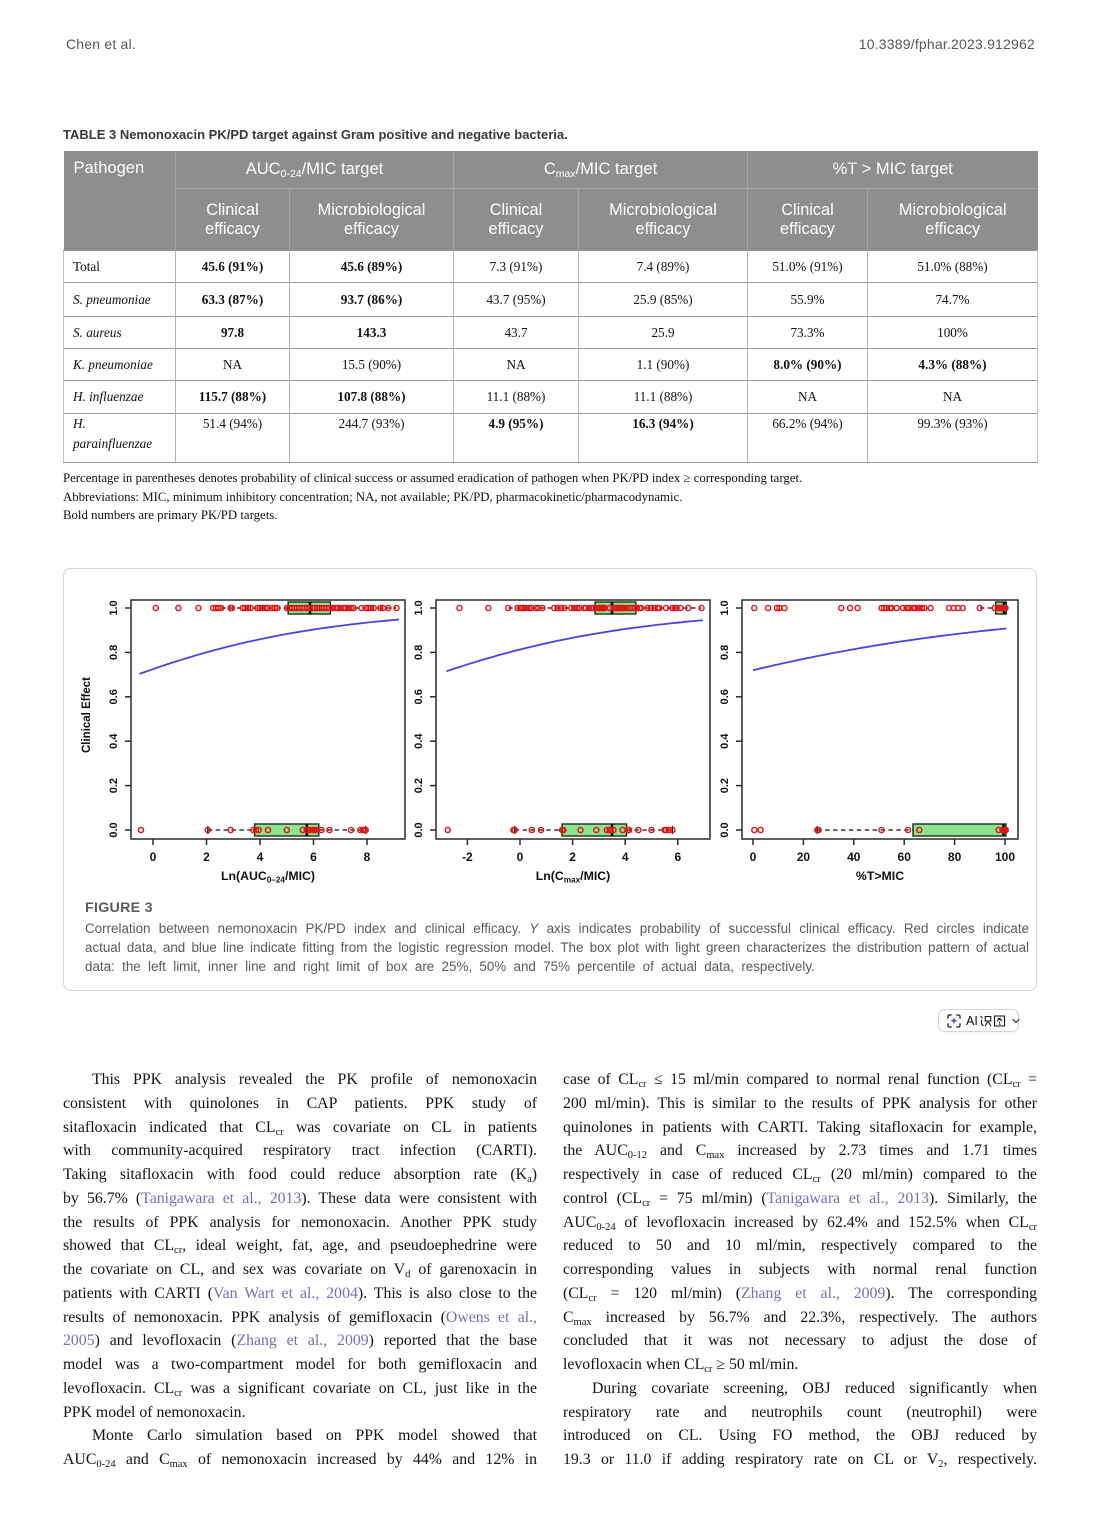  Describe the element at coordinates (905, 857) in the screenshot. I see `svg-text: 60` at that location.